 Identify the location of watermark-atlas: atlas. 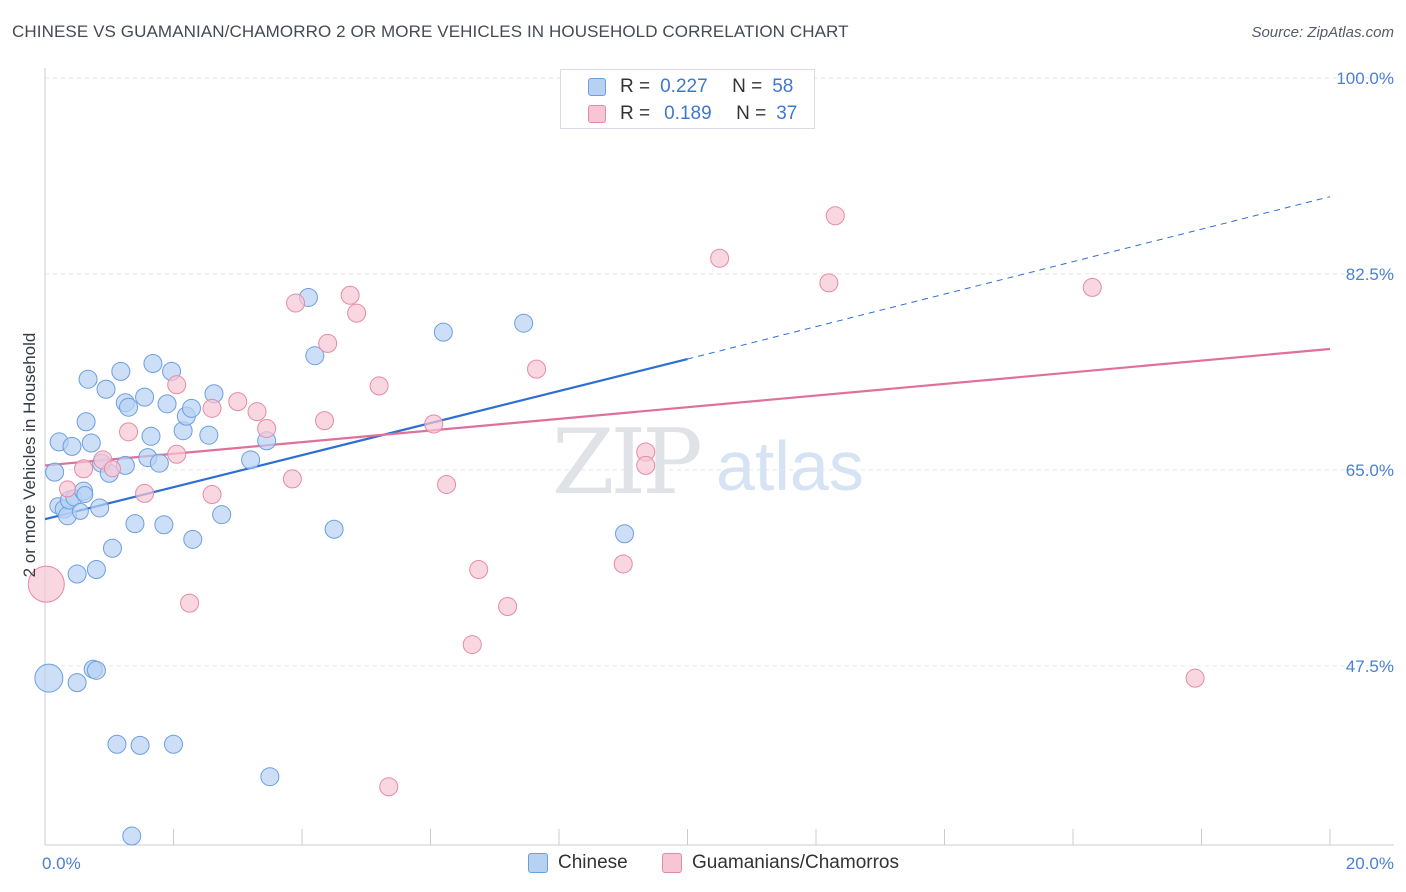
(790, 466).